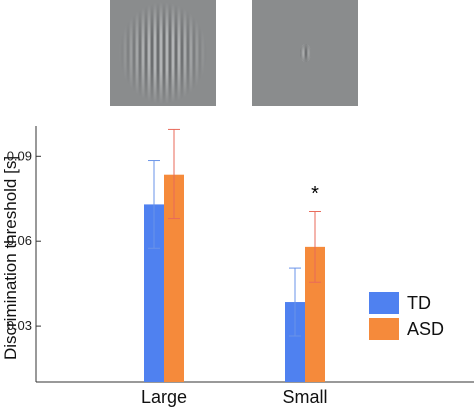 This screenshot has height=412, width=474. I want to click on legend-label-td: TD, so click(419, 303).